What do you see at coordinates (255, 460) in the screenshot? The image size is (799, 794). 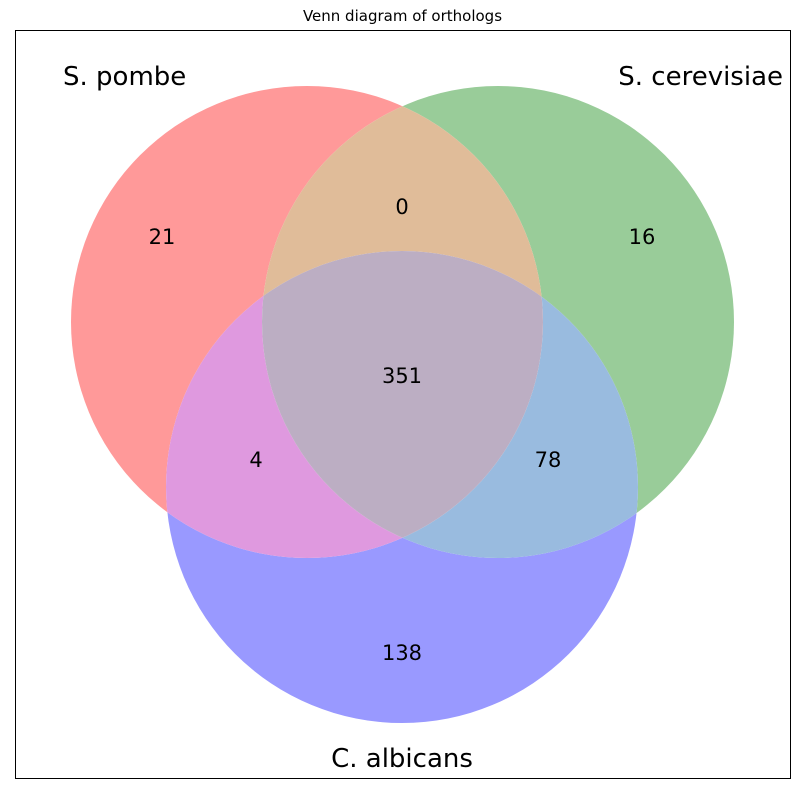 I see `region-count-s-pombe-c-albicans: 4` at bounding box center [255, 460].